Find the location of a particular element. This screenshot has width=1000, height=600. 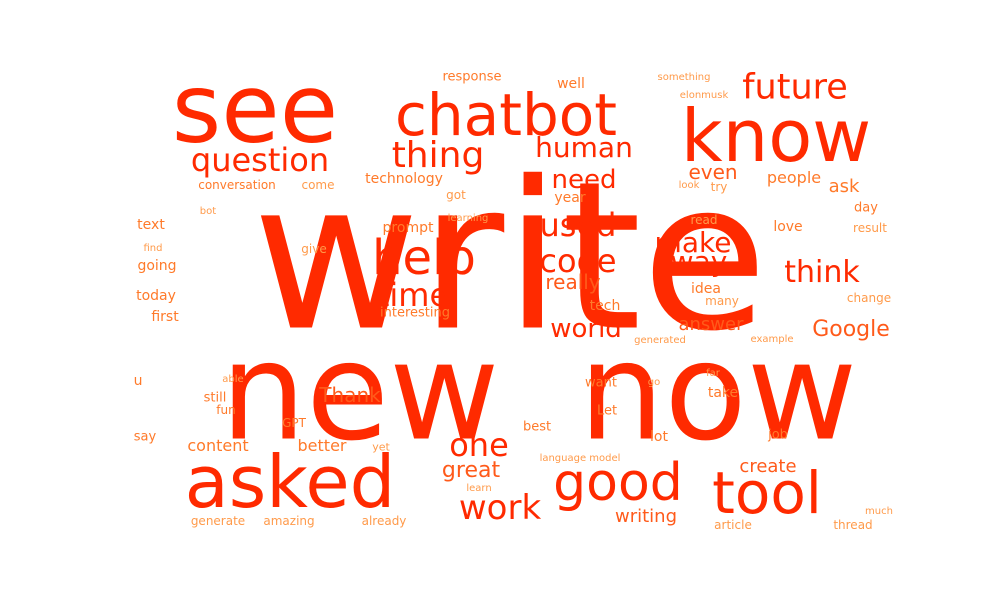

word-writing: writing is located at coordinates (646, 516).